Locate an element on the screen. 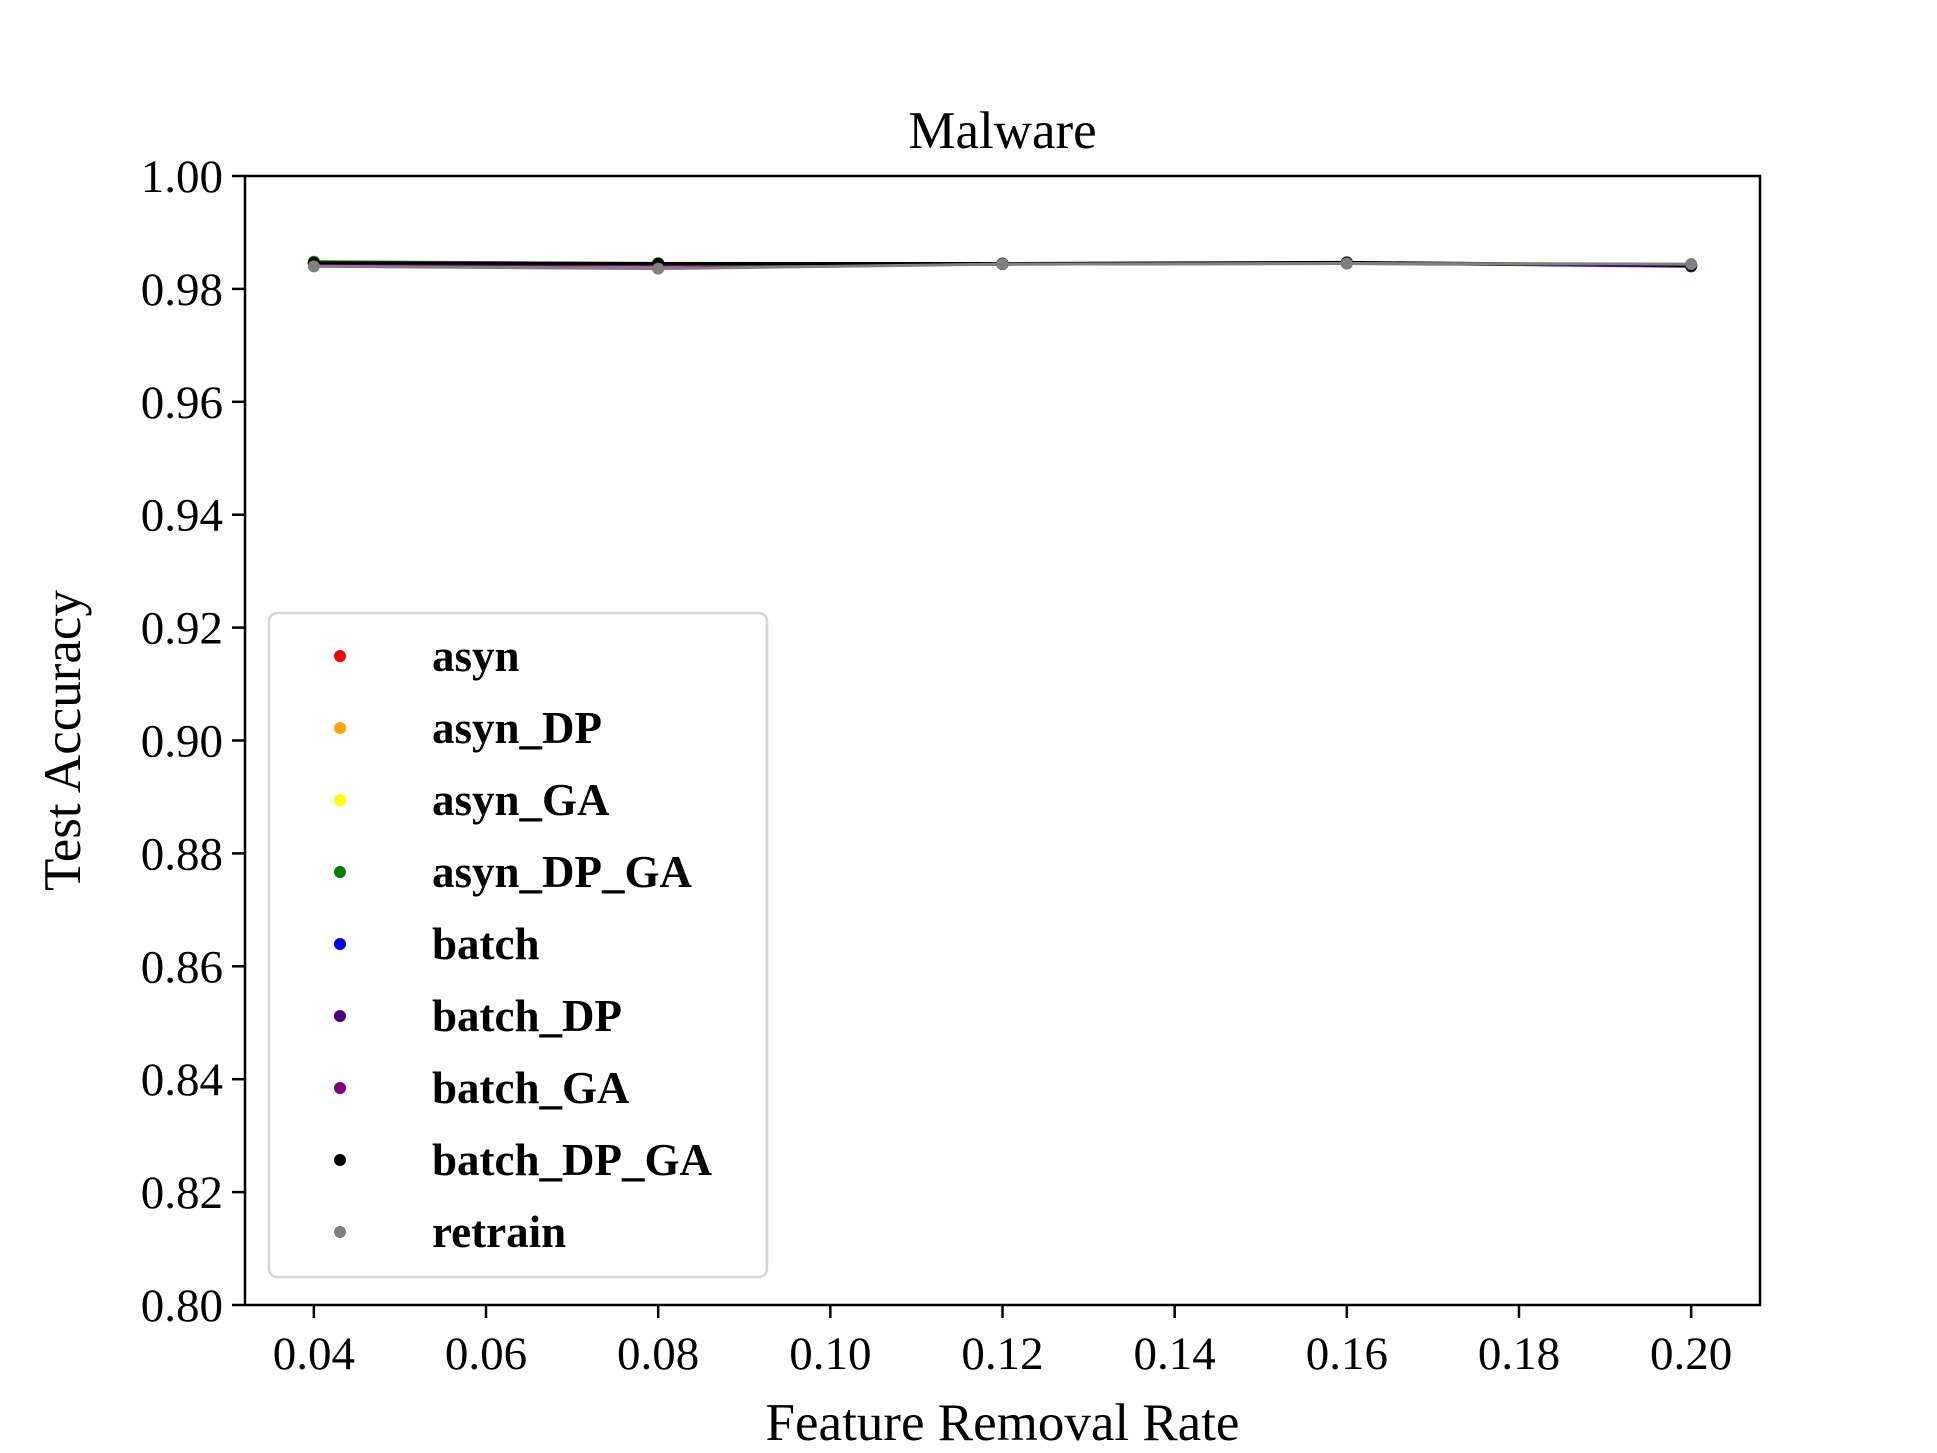  y-tick-label: 0.98 is located at coordinates (182, 290).